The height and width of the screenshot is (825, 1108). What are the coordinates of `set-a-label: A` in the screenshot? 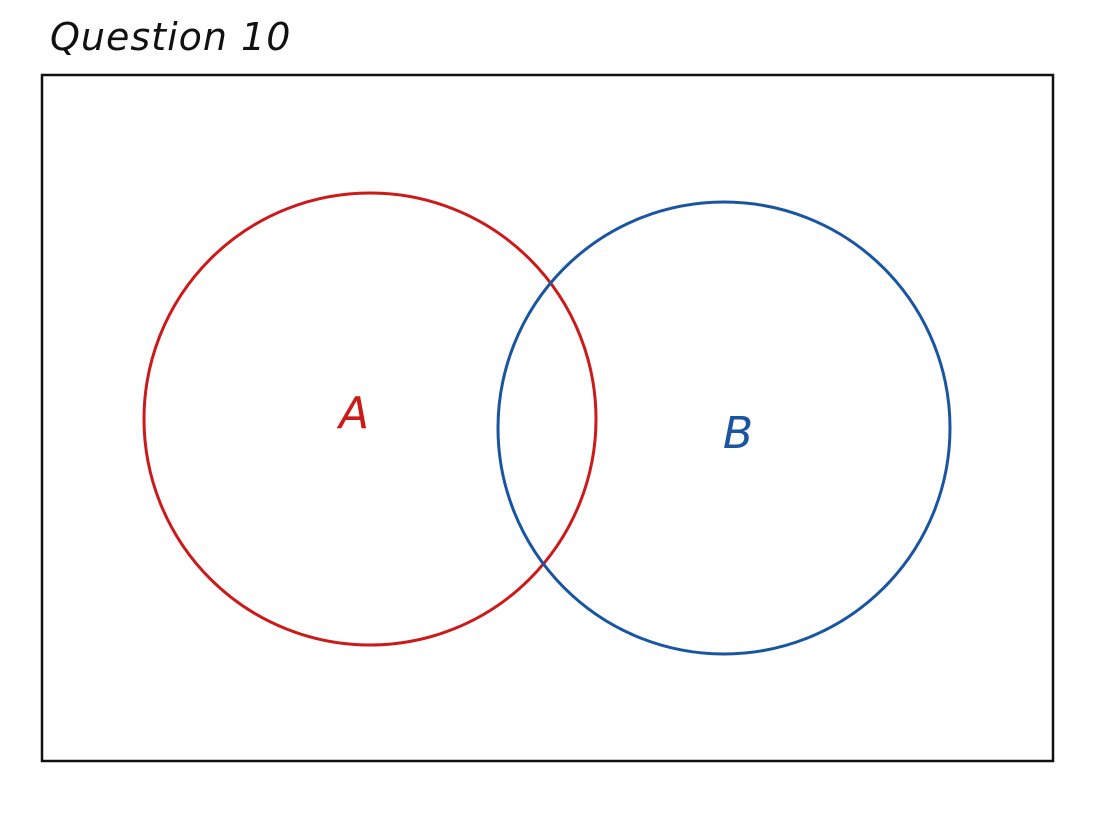 It's located at (352, 413).